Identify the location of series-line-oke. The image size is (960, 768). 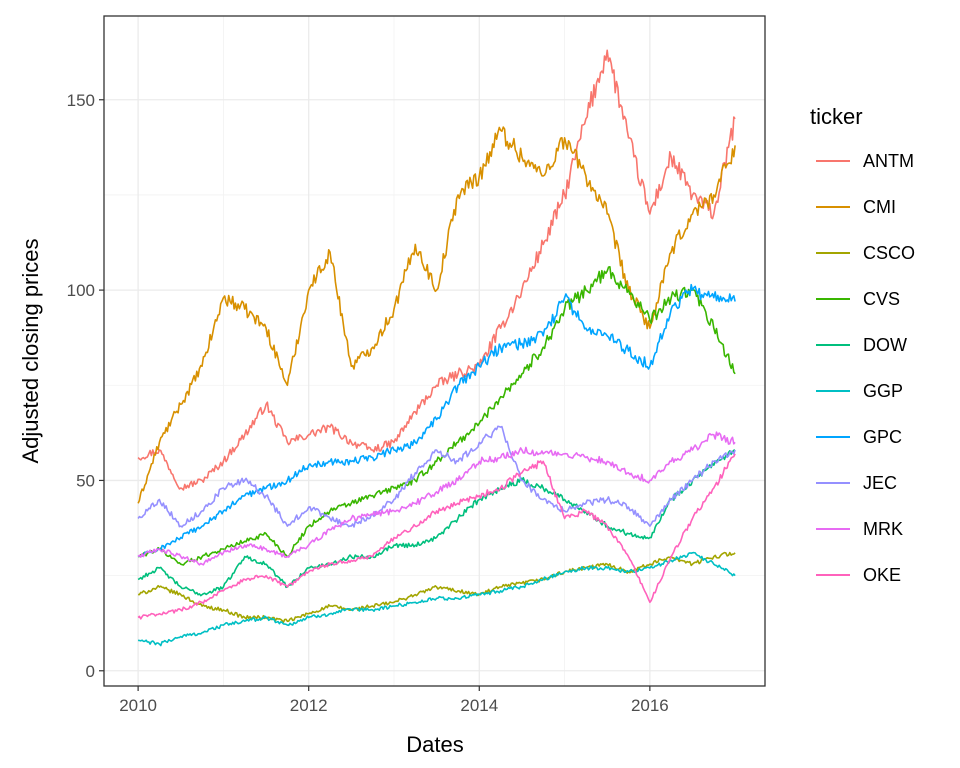
(436, 536).